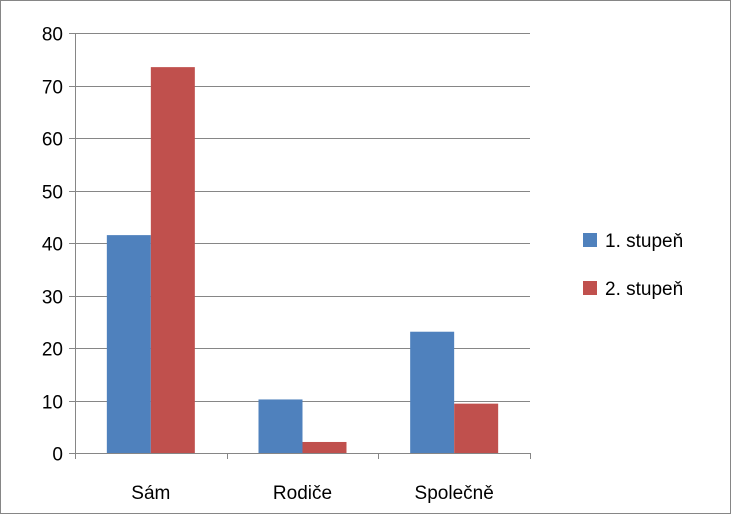 Image resolution: width=731 pixels, height=515 pixels. I want to click on y-tick-label: 10, so click(52, 403).